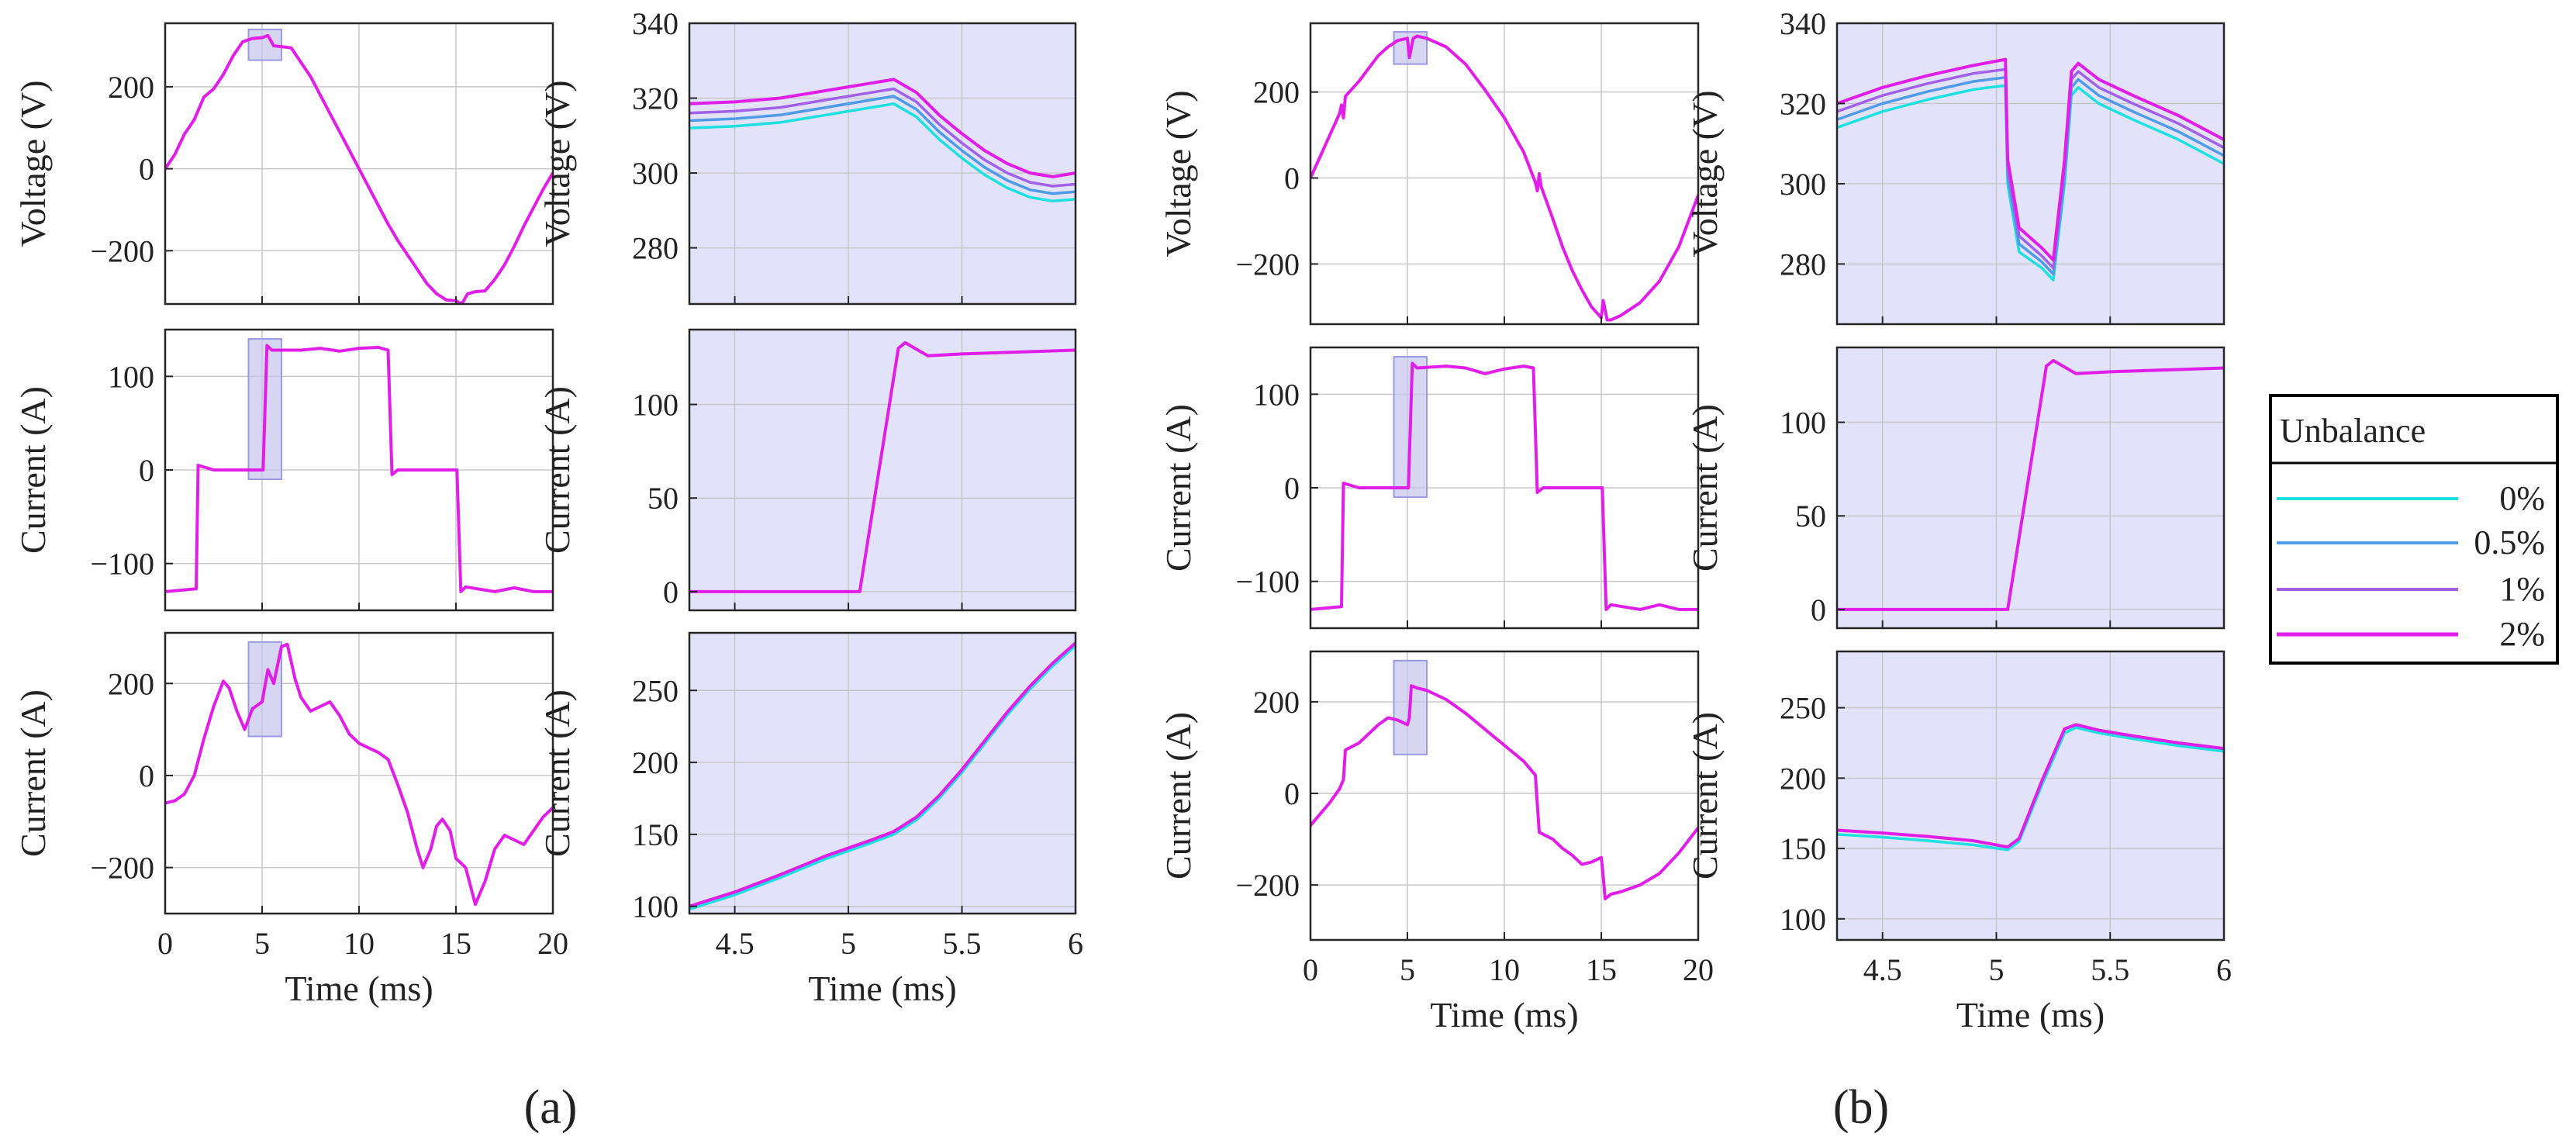 The image size is (2576, 1147). I want to click on legend-title: Unbalance, so click(2353, 431).